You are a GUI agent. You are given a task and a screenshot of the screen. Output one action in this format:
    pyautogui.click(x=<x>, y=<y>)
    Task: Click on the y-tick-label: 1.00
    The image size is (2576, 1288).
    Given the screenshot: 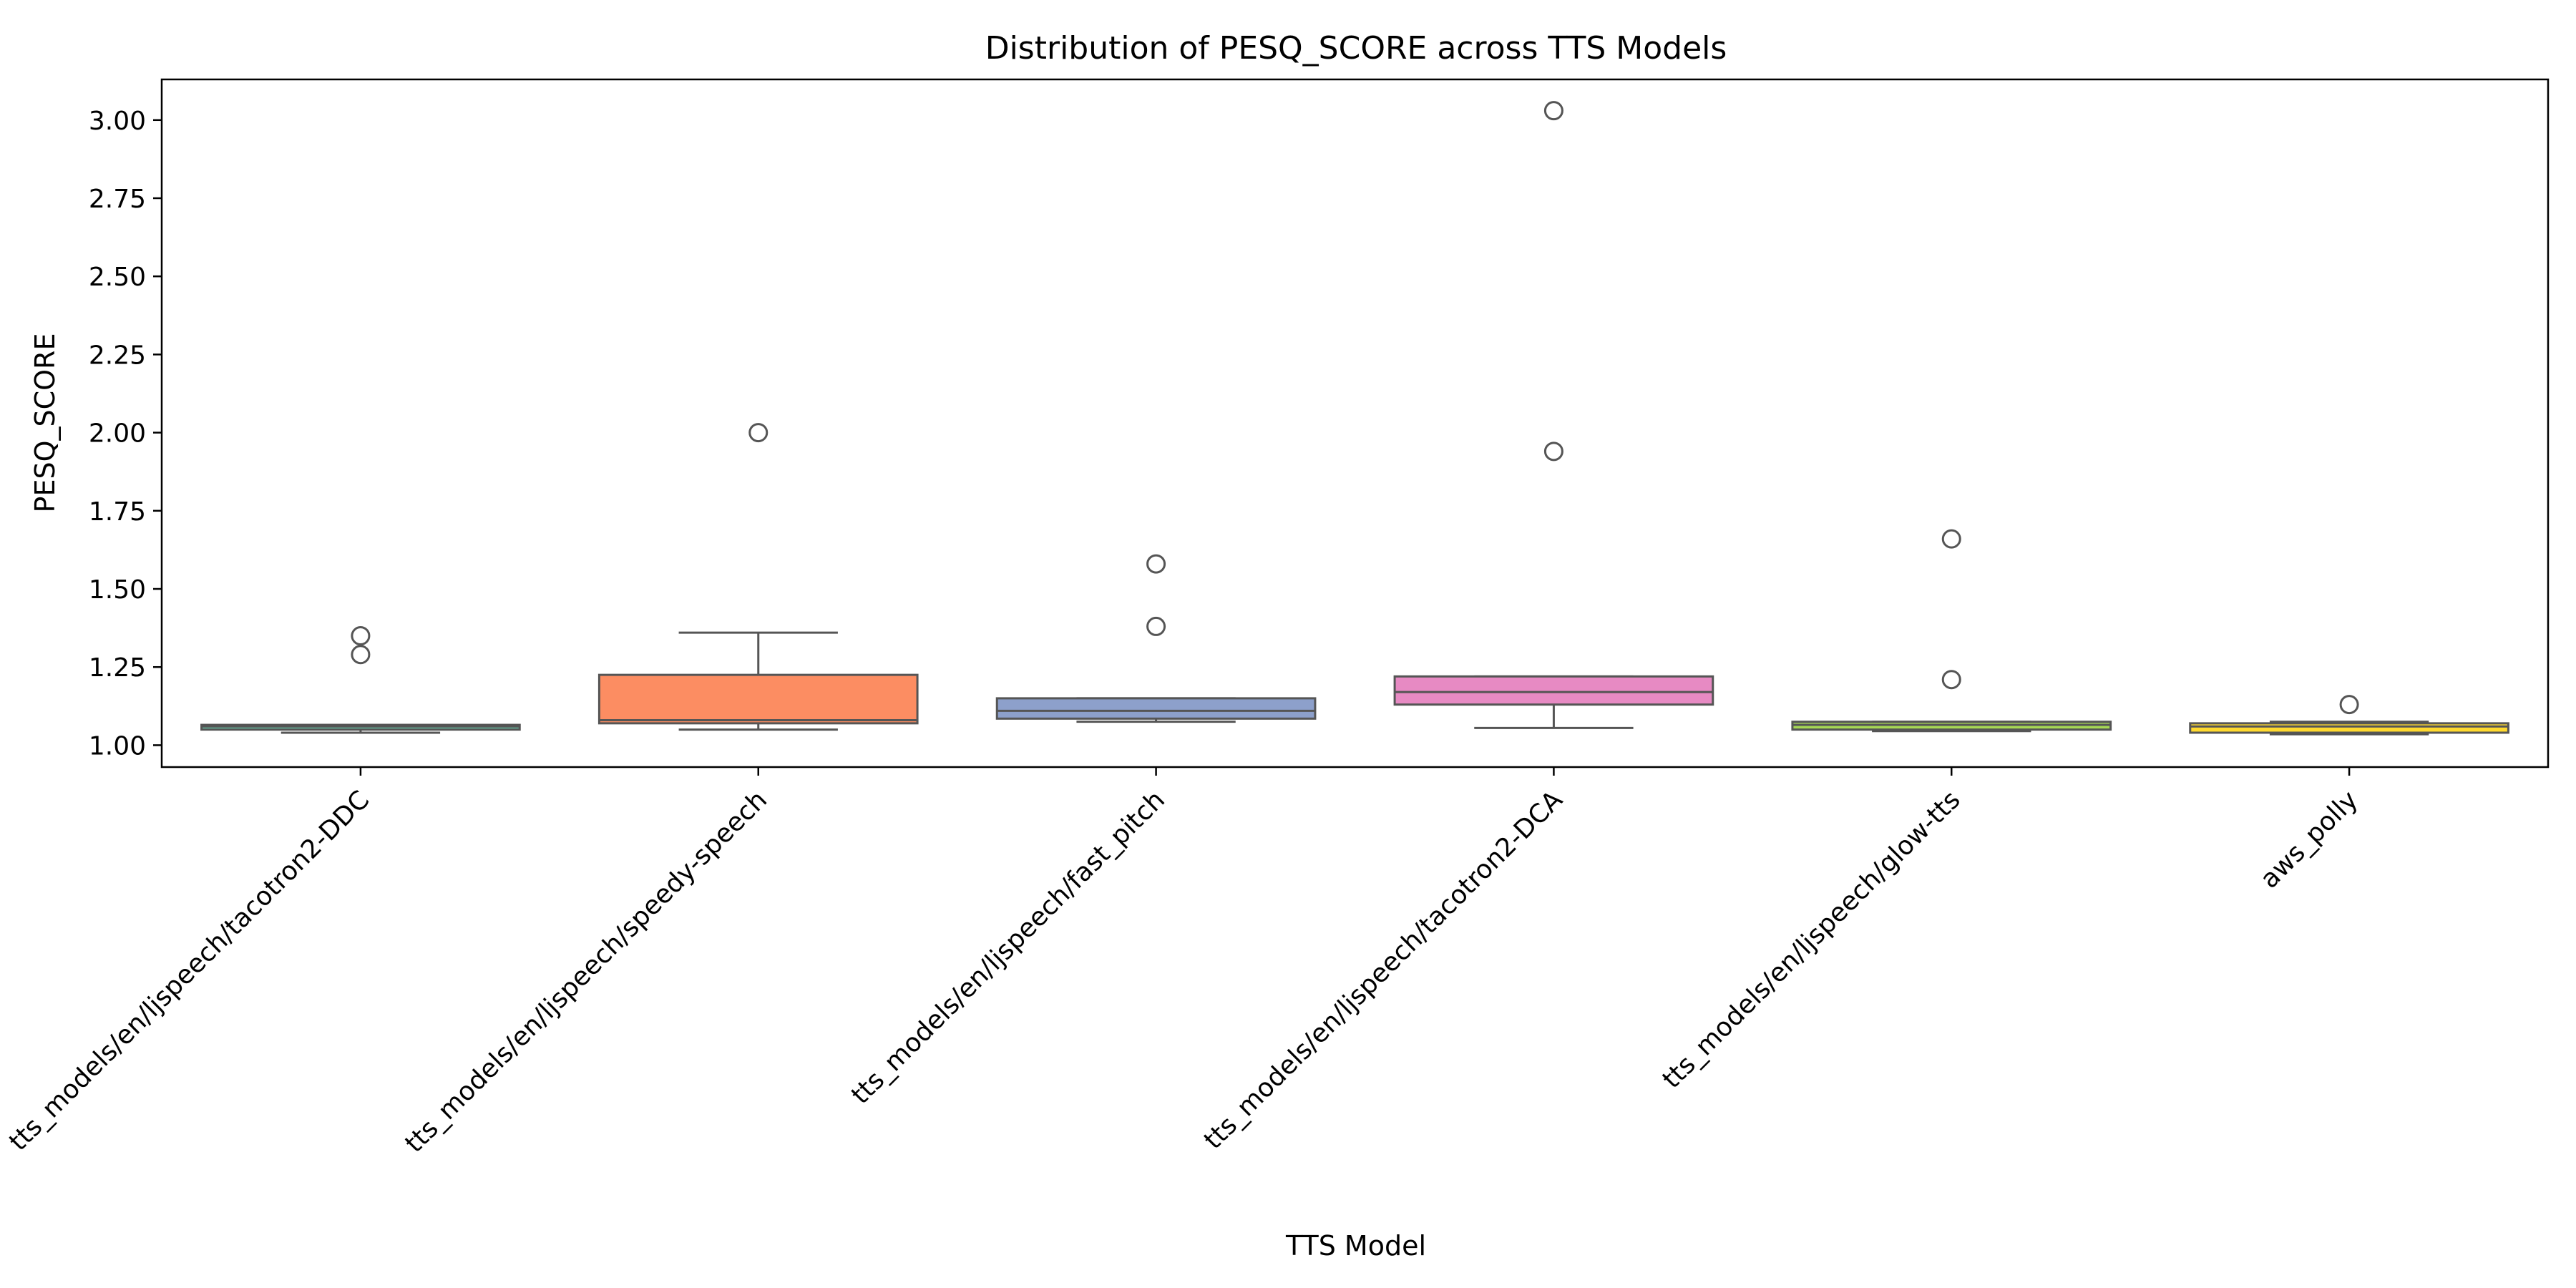 What is the action you would take?
    pyautogui.click(x=117, y=746)
    